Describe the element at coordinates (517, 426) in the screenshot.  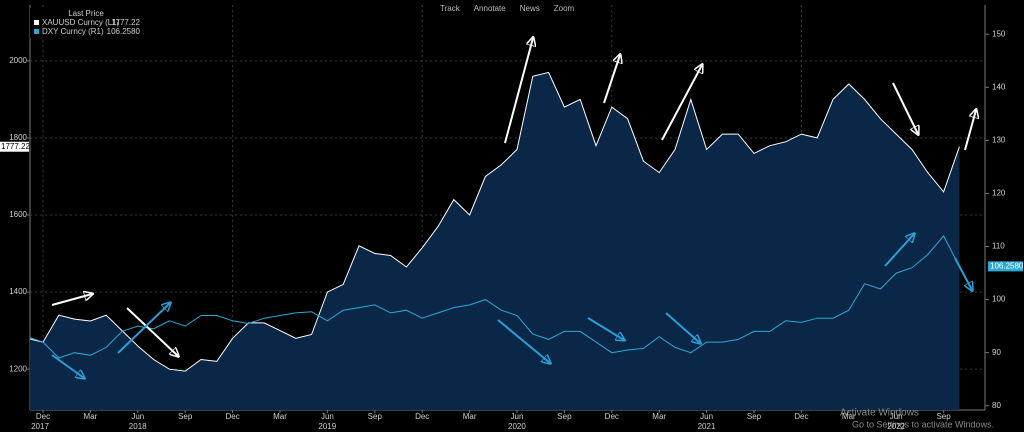
I see `x-year-label: 2020` at that location.